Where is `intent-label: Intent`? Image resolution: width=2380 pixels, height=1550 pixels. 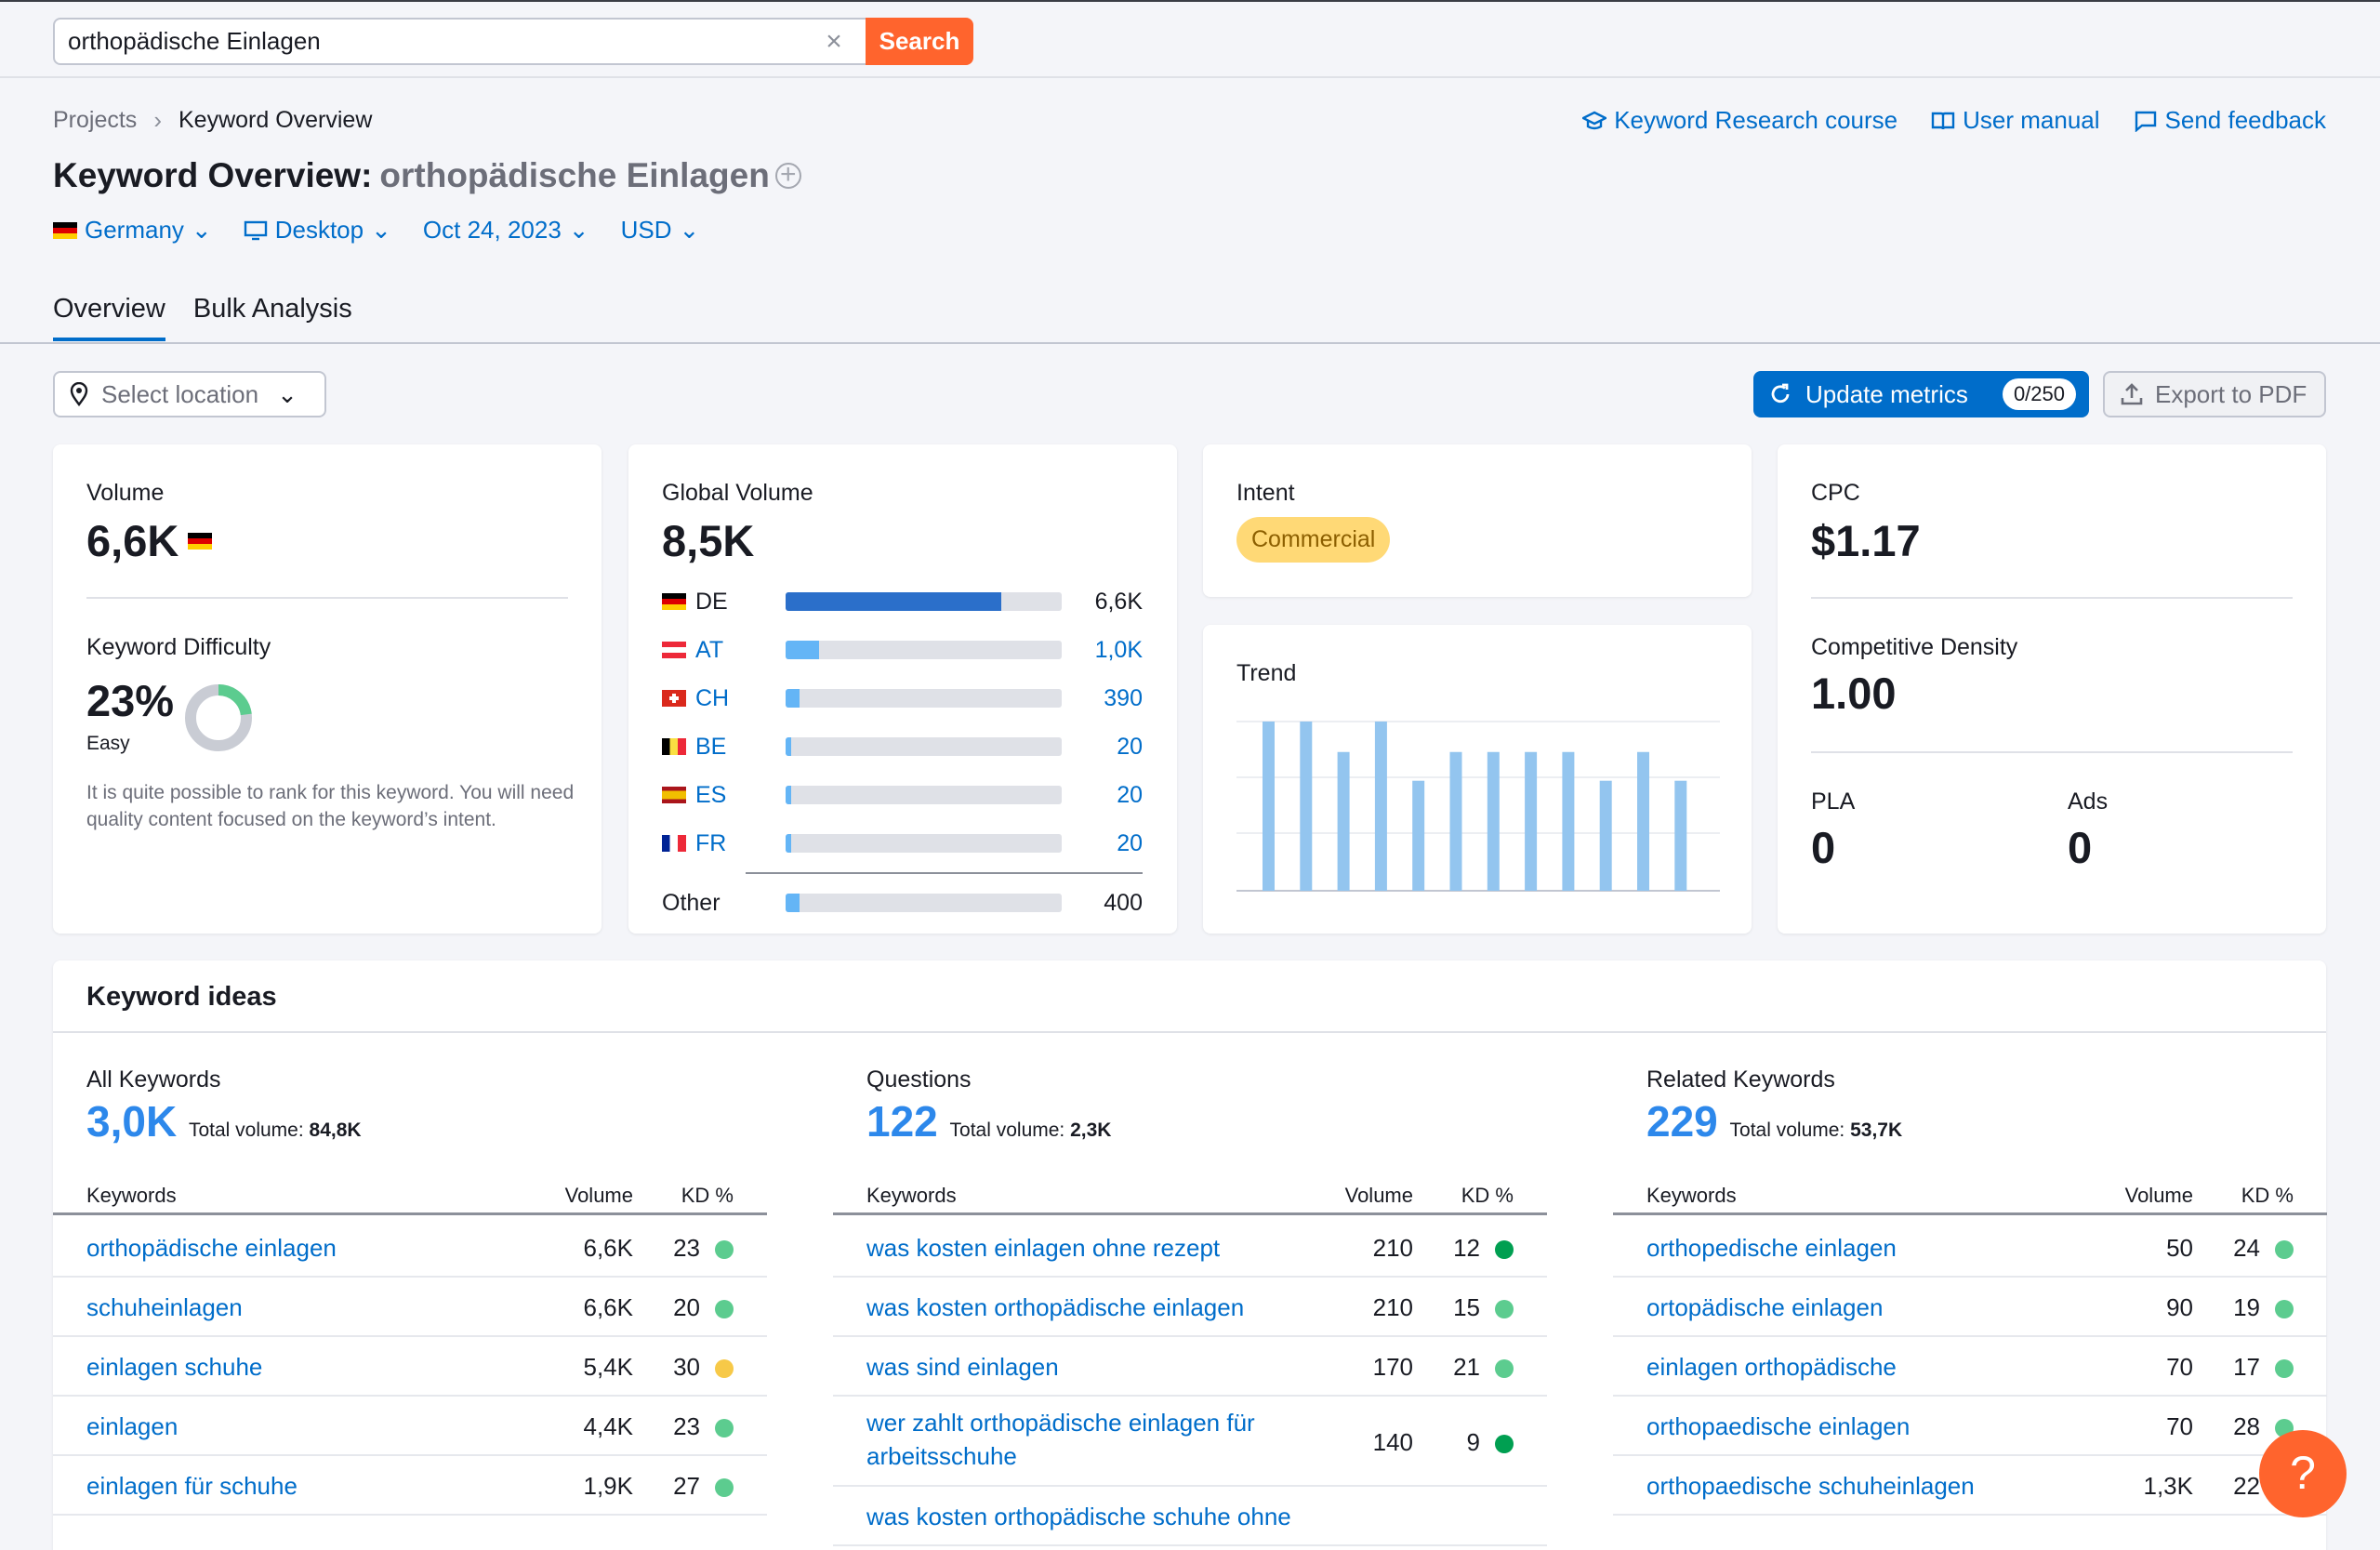
intent-label: Intent is located at coordinates (1265, 493).